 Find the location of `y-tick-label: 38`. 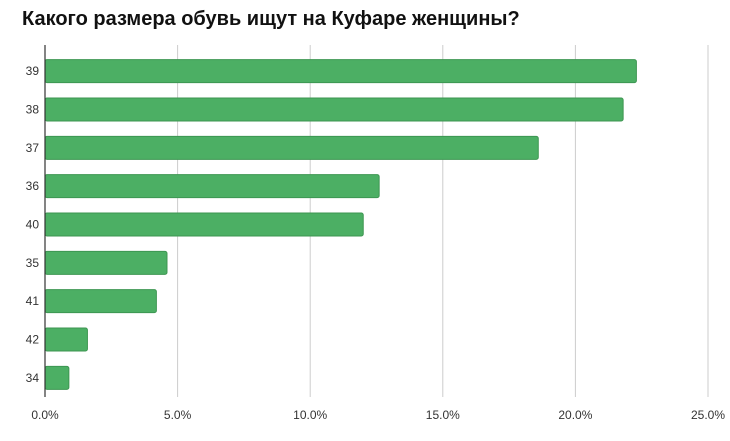

y-tick-label: 38 is located at coordinates (33, 110).